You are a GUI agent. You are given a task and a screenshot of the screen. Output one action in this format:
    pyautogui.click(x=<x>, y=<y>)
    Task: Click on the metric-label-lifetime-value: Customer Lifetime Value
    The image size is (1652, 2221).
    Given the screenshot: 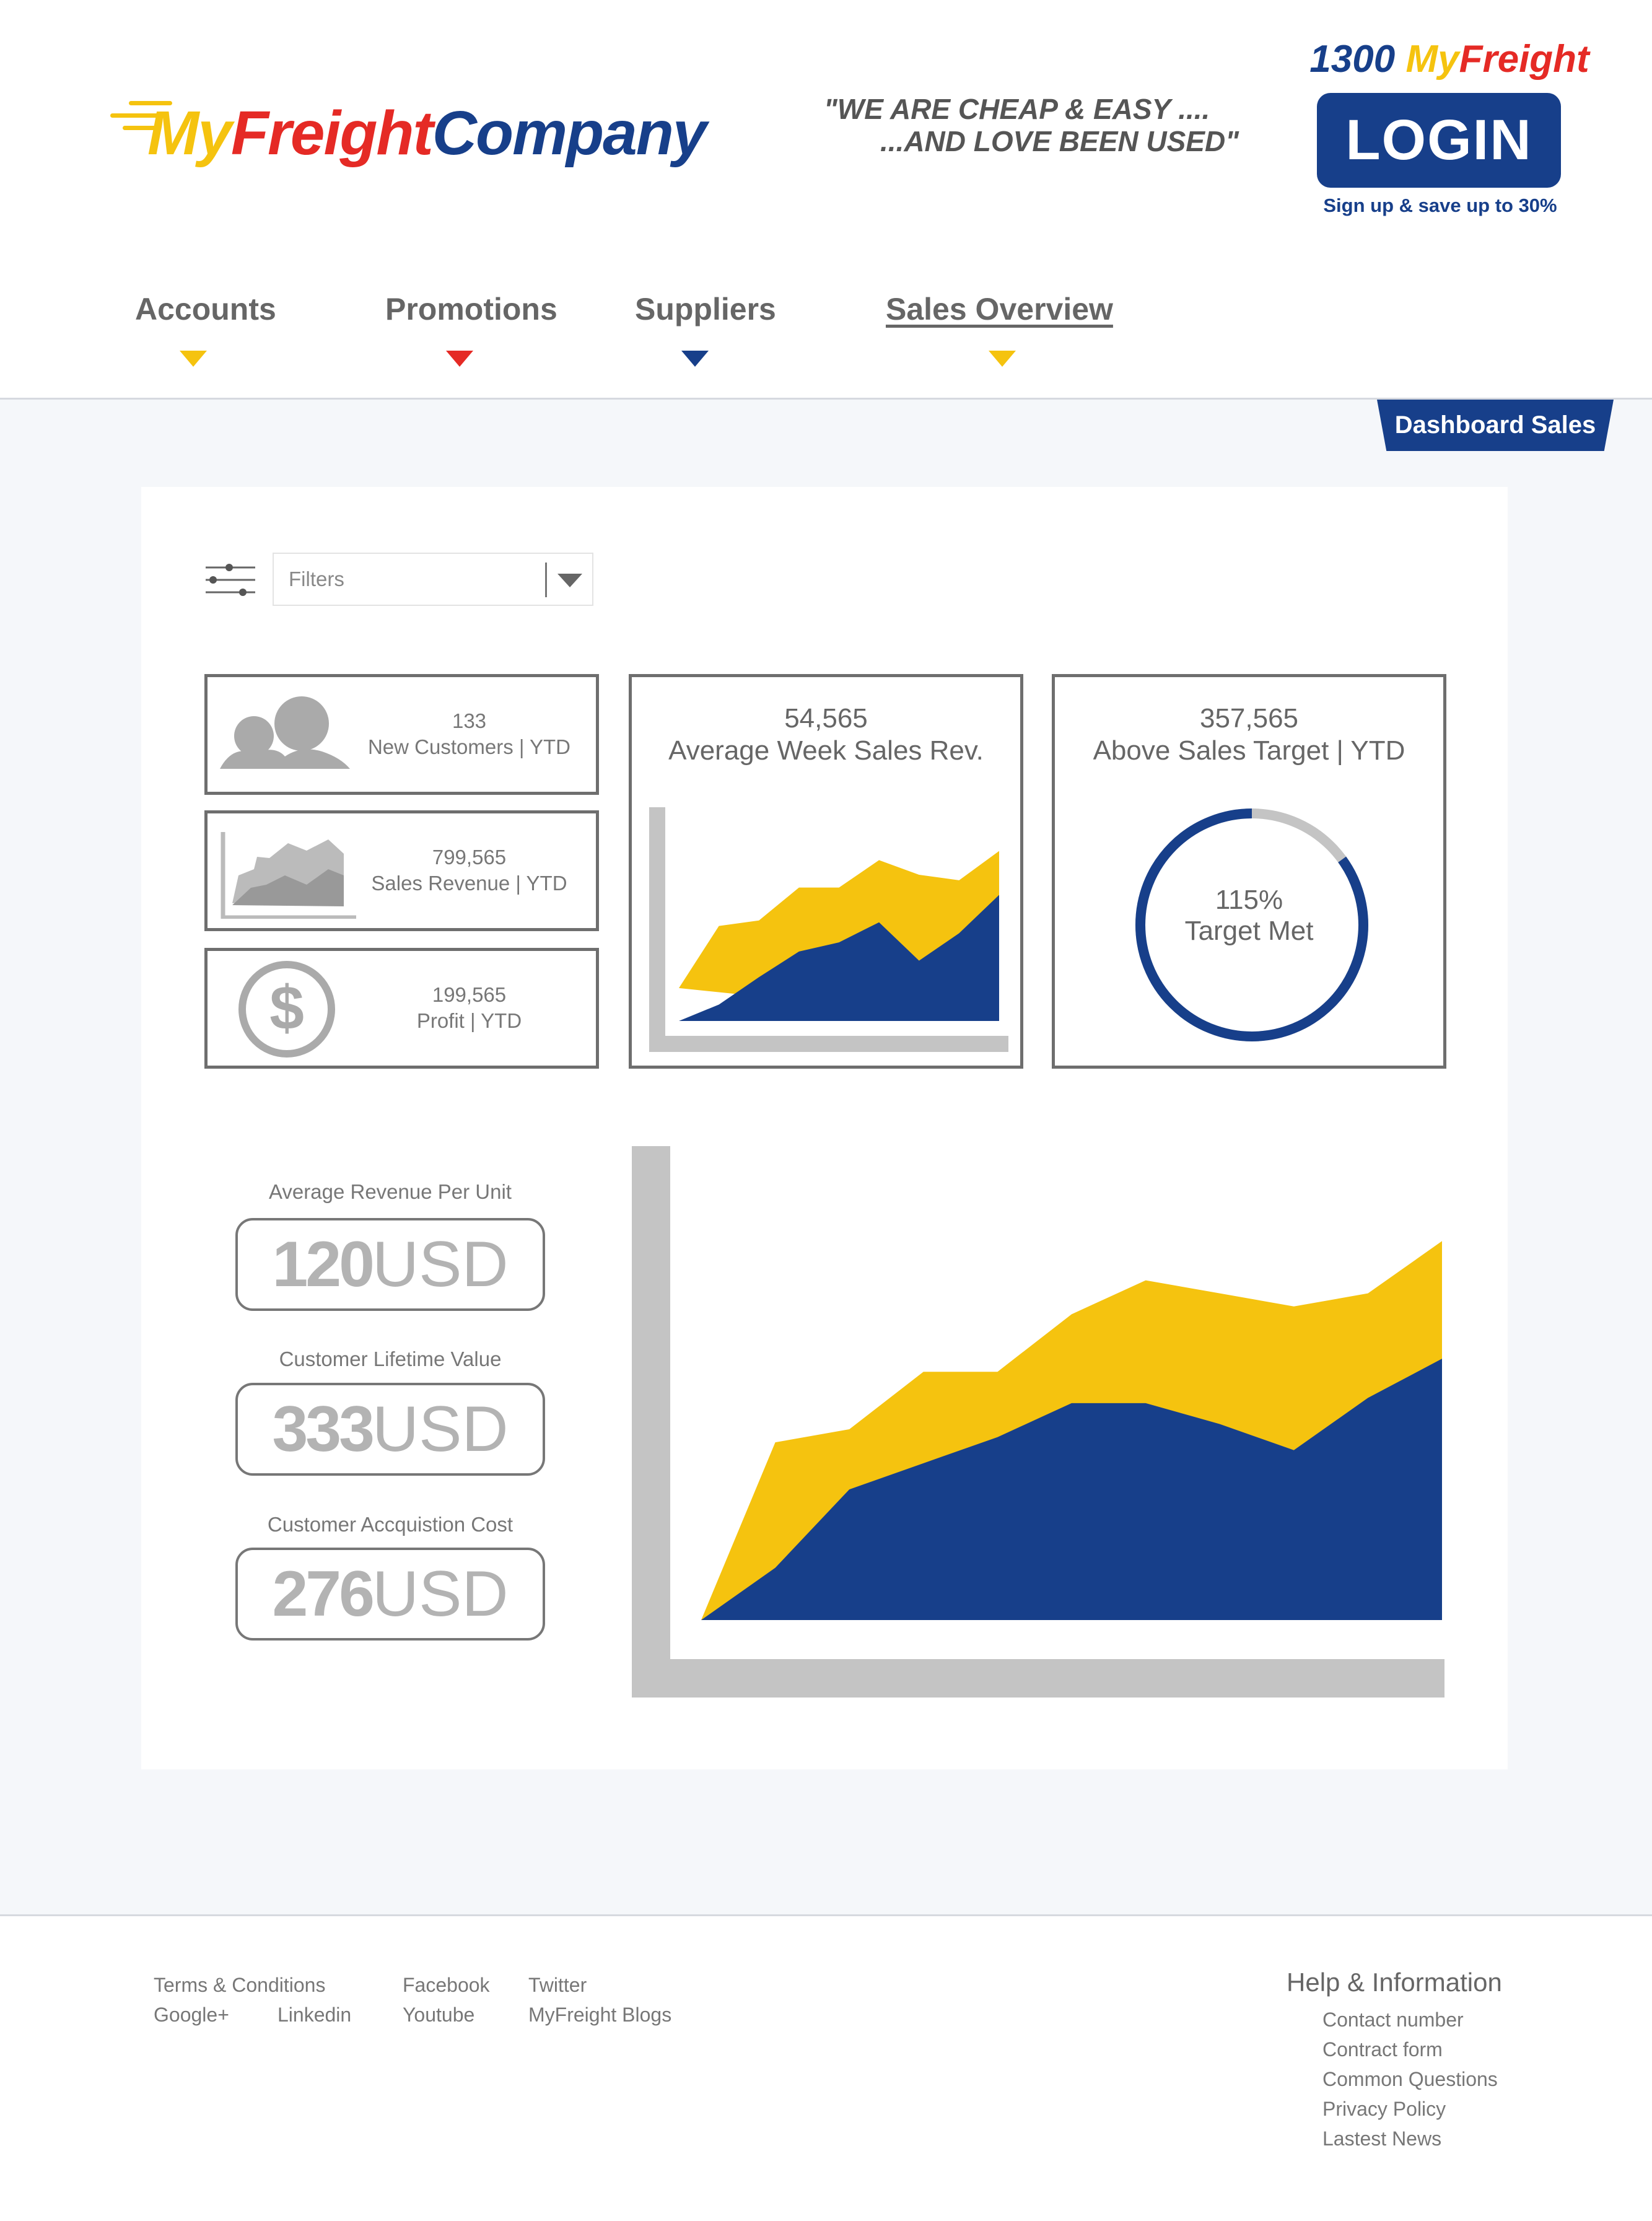 What is the action you would take?
    pyautogui.click(x=391, y=1359)
    